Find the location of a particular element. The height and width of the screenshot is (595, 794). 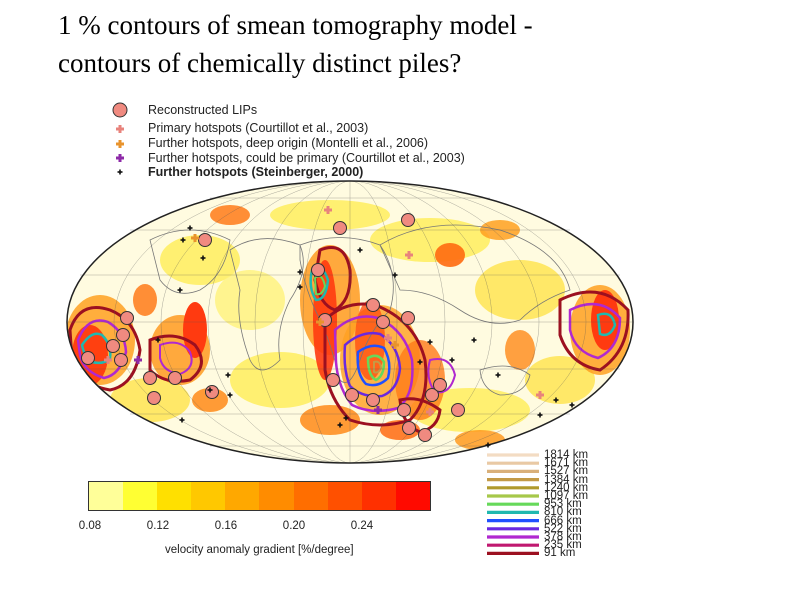

depth-label: 378 km is located at coordinates (563, 537).